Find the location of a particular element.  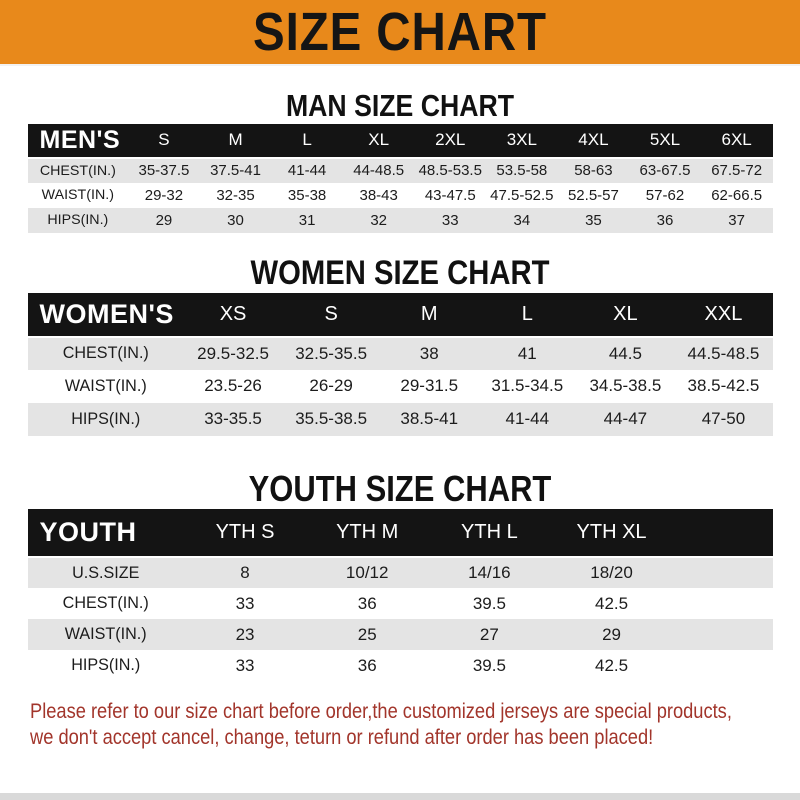

table-row: HIPS(IN.) 29 30 31 32 33 34 35 36 37 is located at coordinates (400, 220).